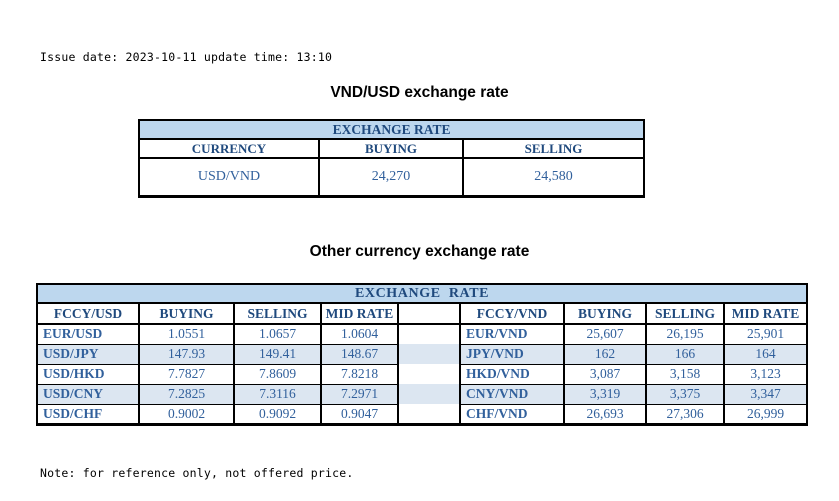 The width and height of the screenshot is (839, 501). I want to click on mid-rate-cell: 0.9047, so click(359, 413).